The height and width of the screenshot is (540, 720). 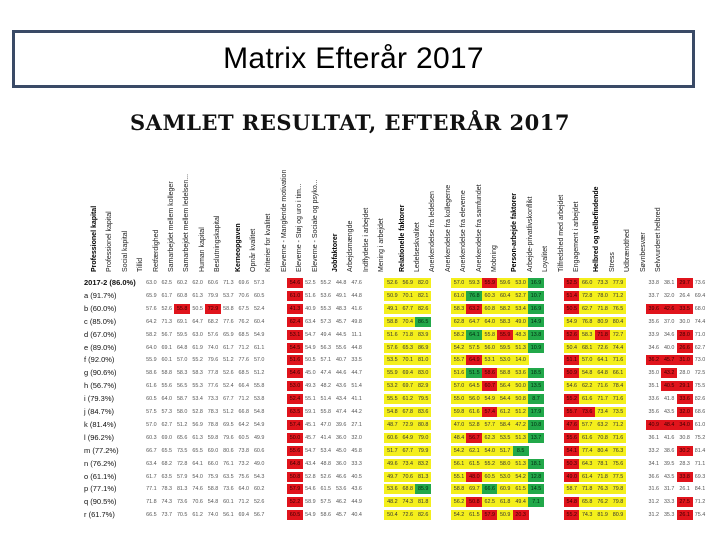 I want to click on matrix-cell: 52.7, so click(x=520, y=295).